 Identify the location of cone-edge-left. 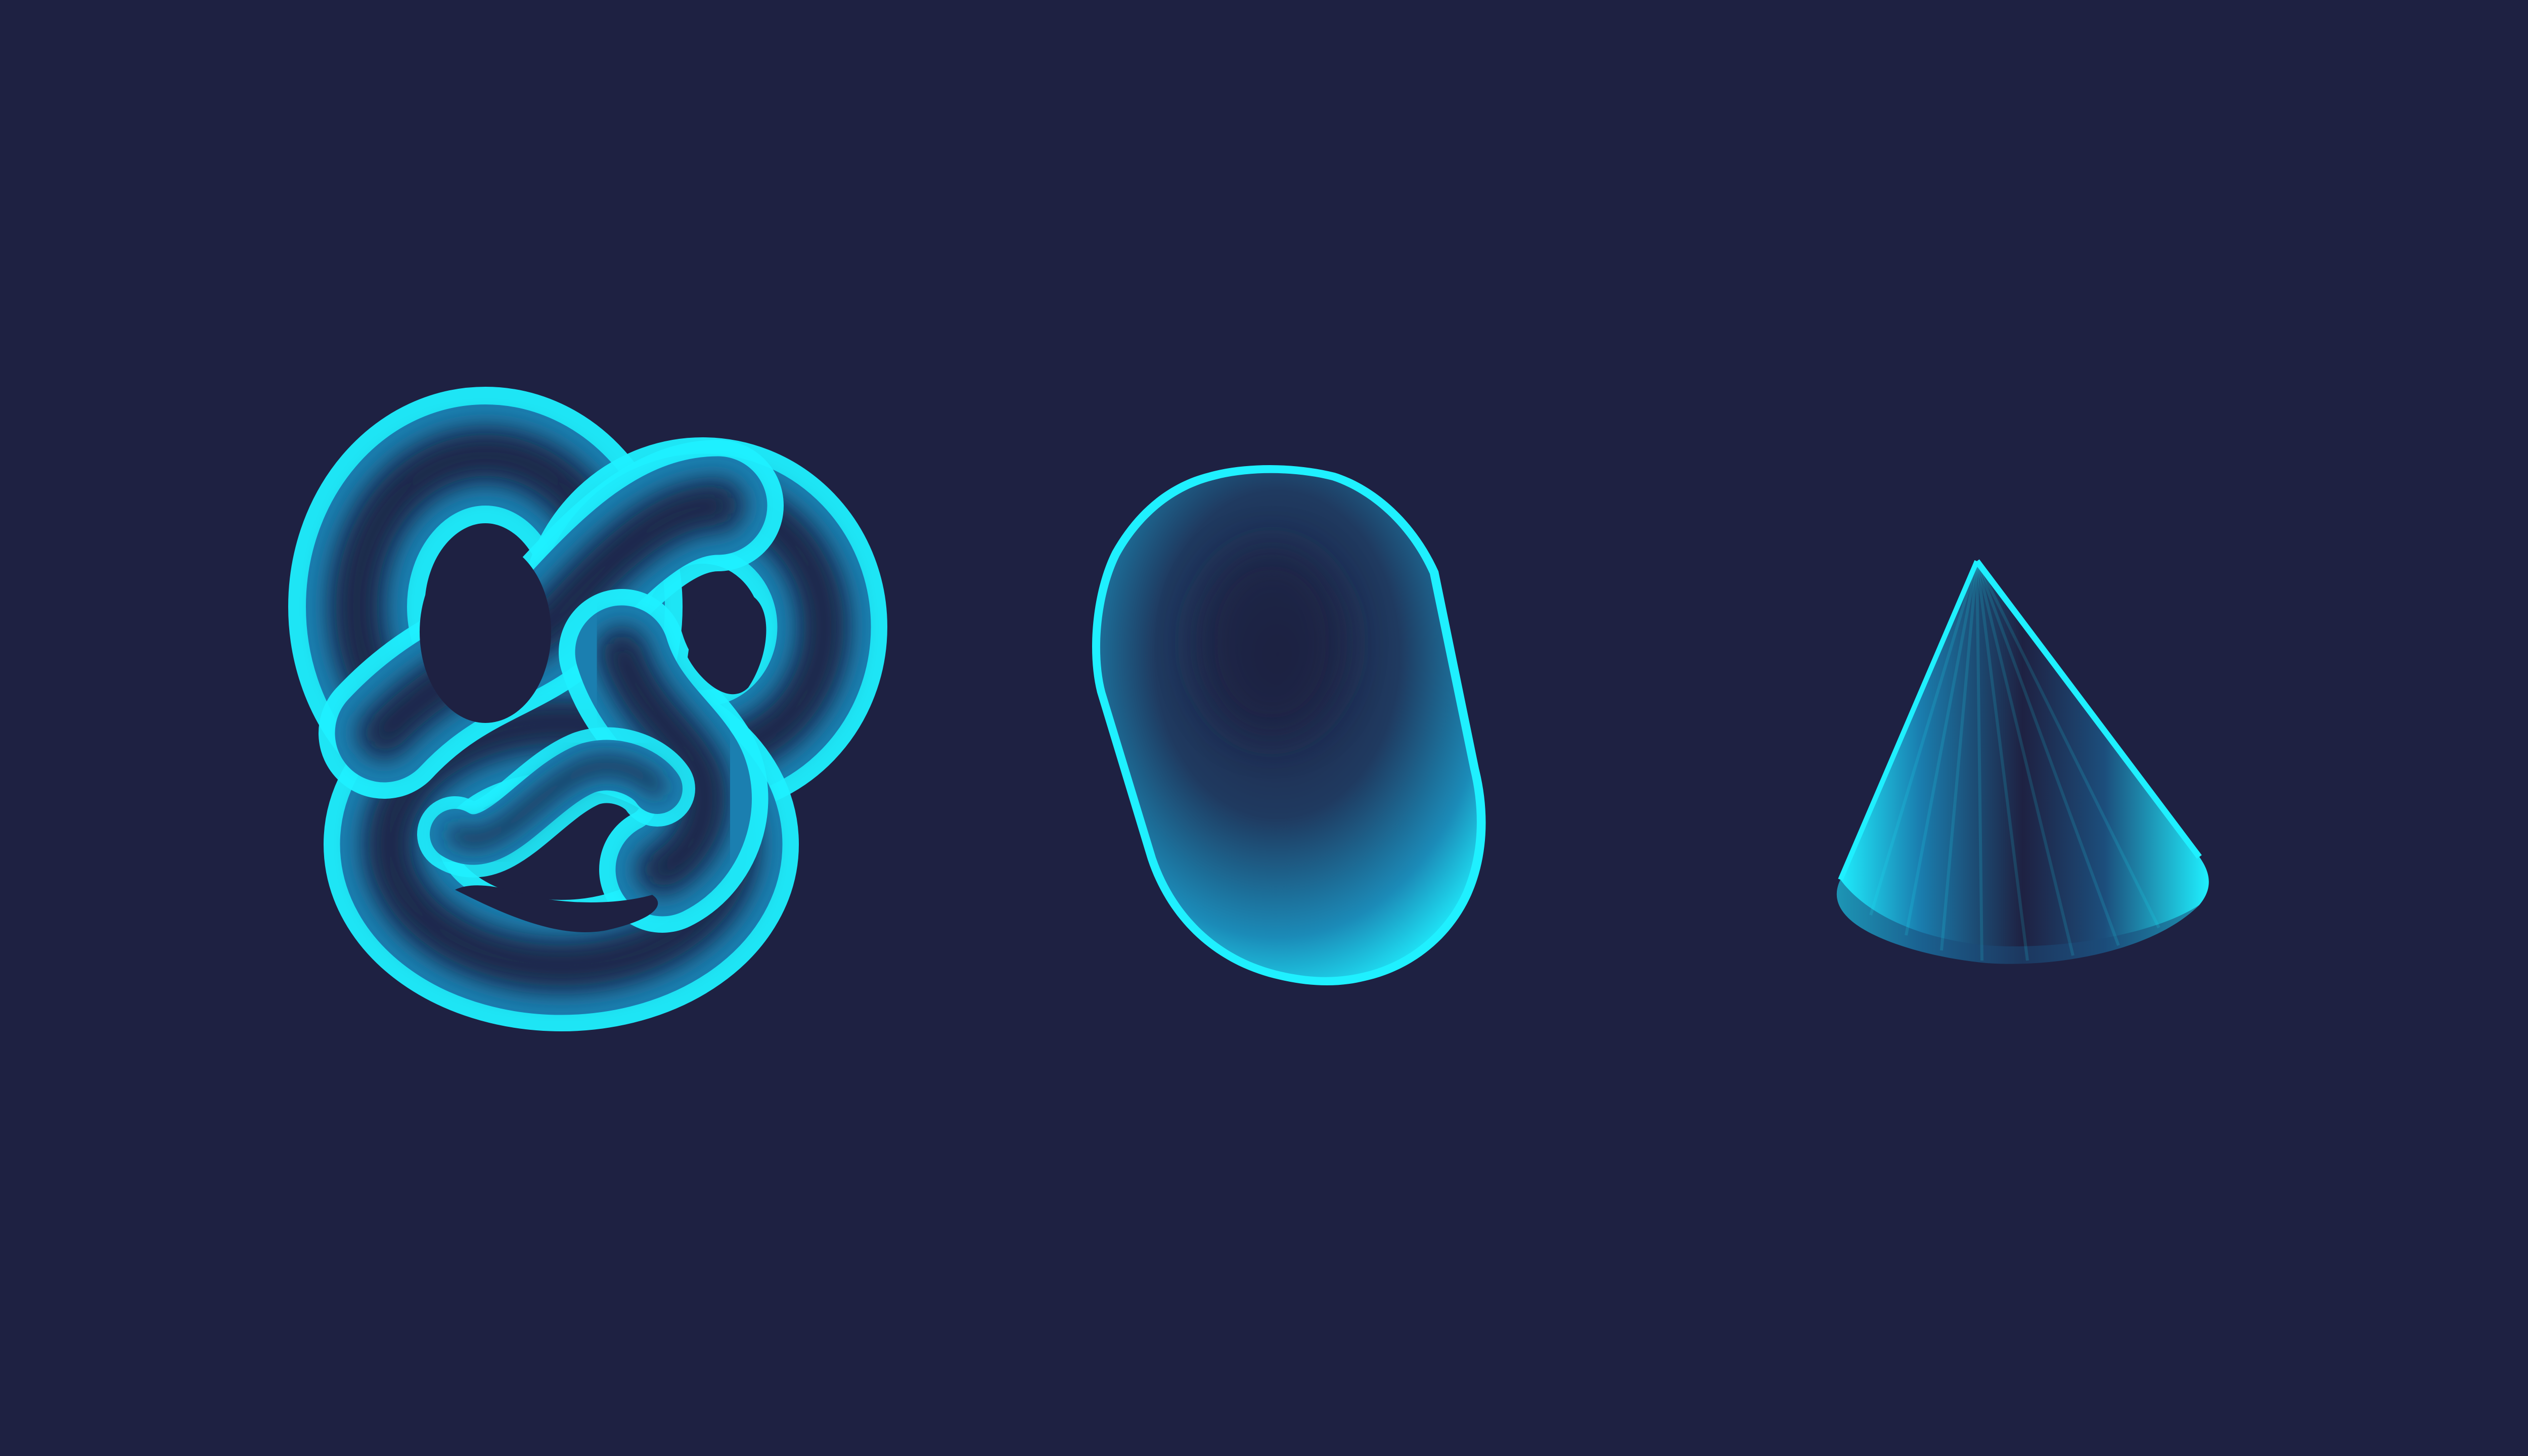
(1909, 720).